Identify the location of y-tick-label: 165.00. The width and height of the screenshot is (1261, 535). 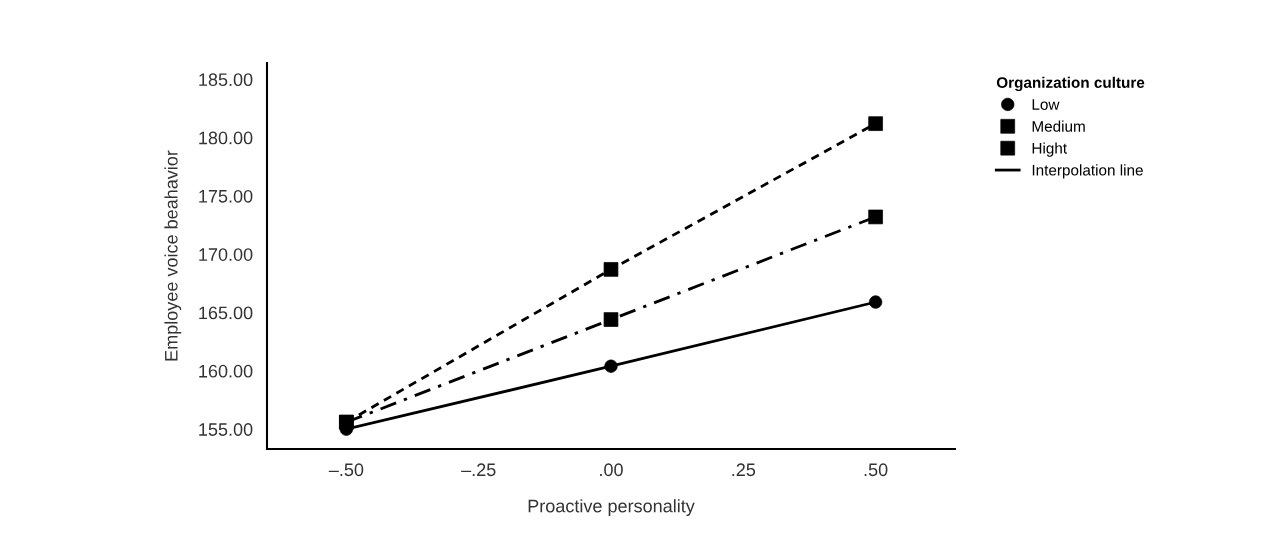
(226, 313).